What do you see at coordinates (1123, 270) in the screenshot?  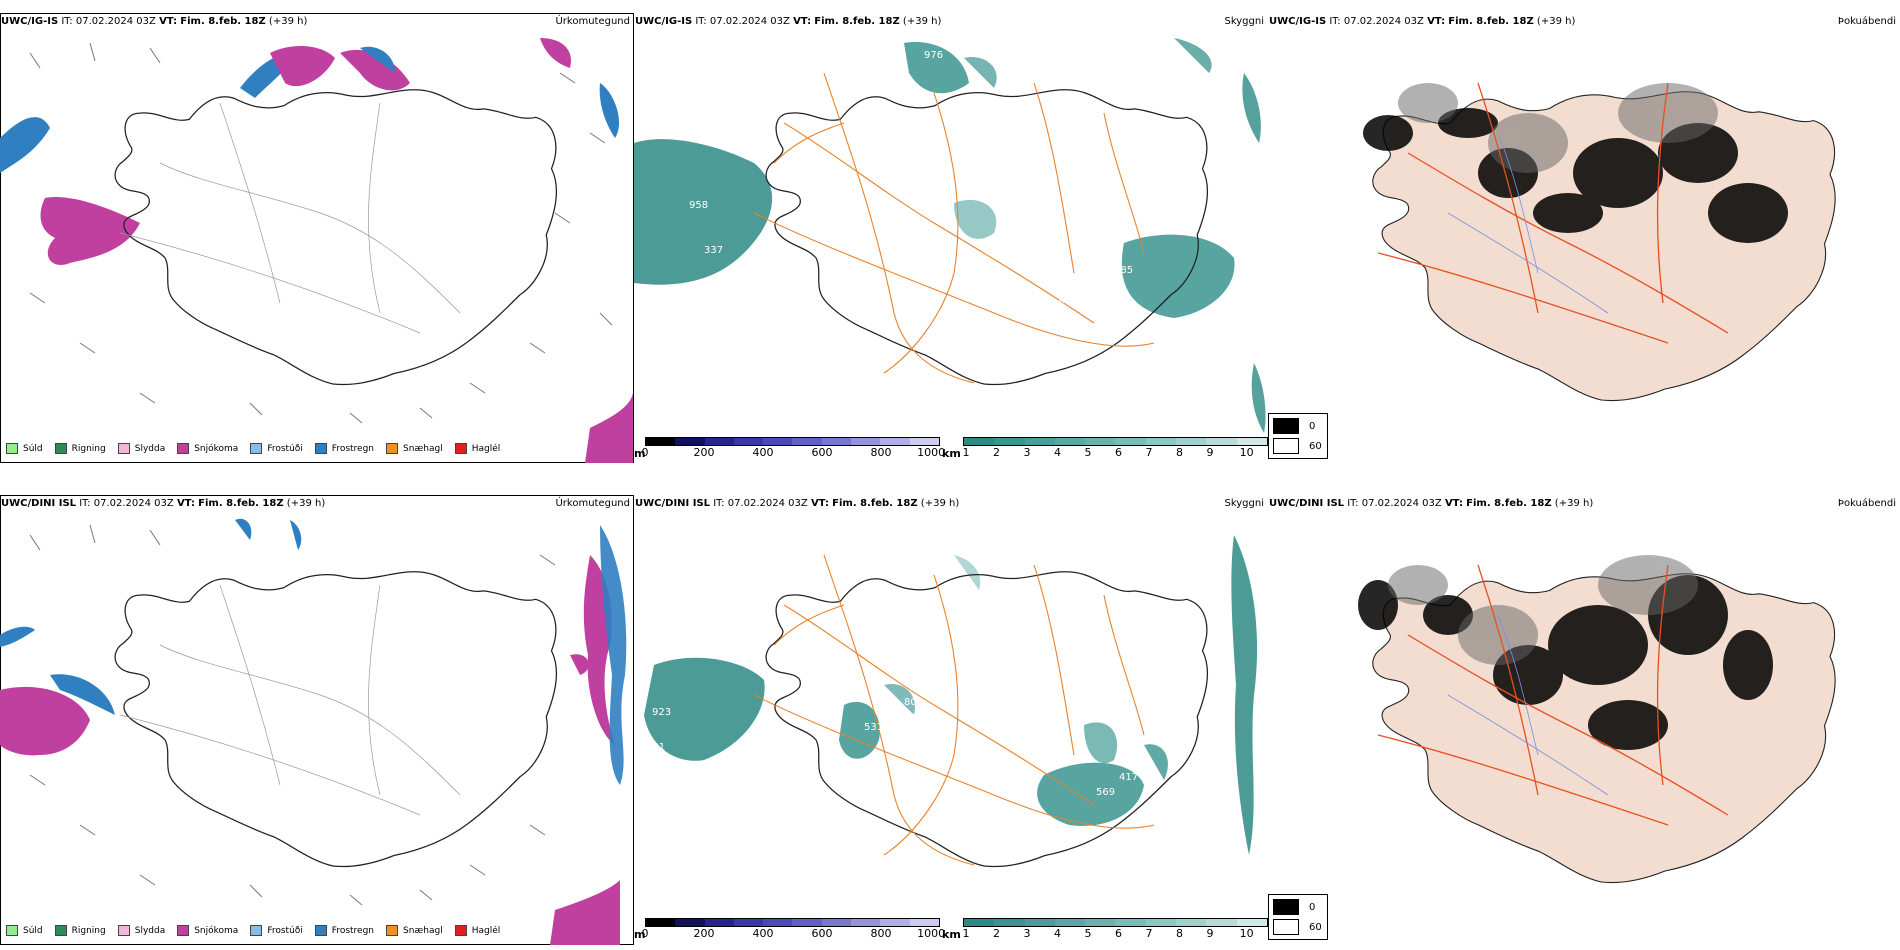 I see `visibility-label: 985` at bounding box center [1123, 270].